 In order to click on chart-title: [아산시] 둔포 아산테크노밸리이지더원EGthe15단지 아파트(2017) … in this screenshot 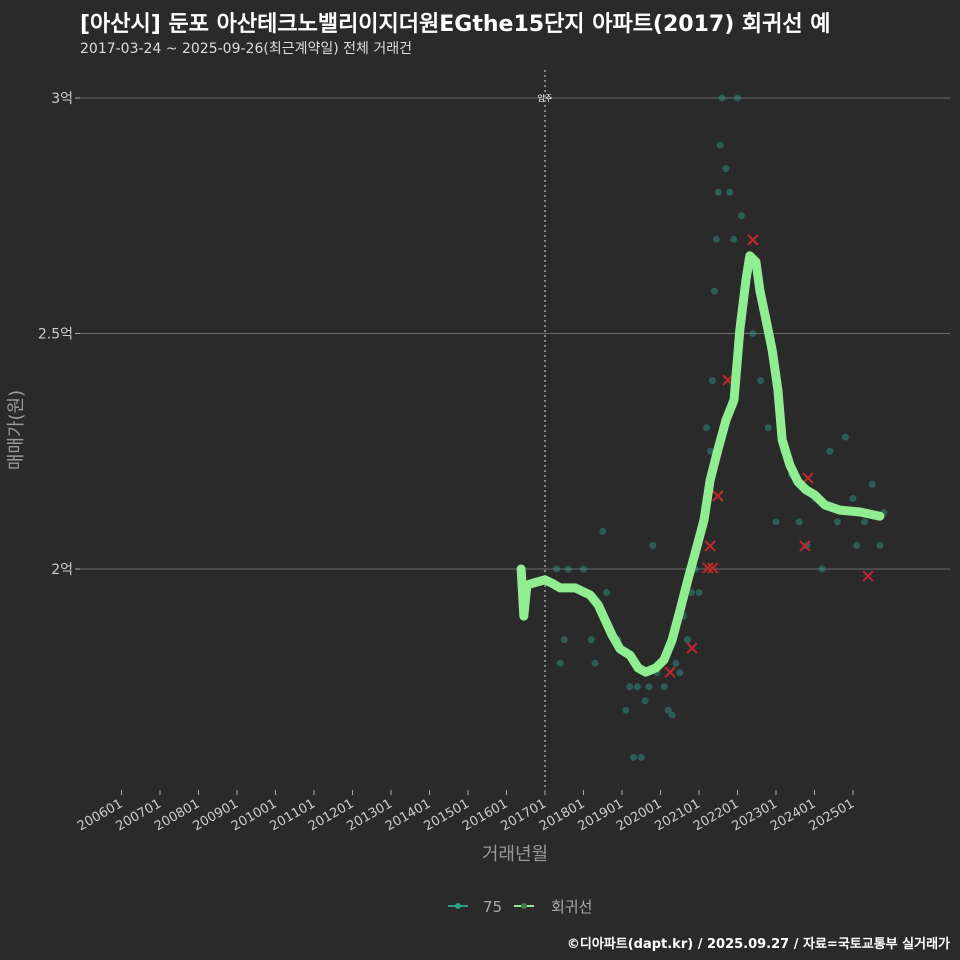, I will do `click(455, 24)`.